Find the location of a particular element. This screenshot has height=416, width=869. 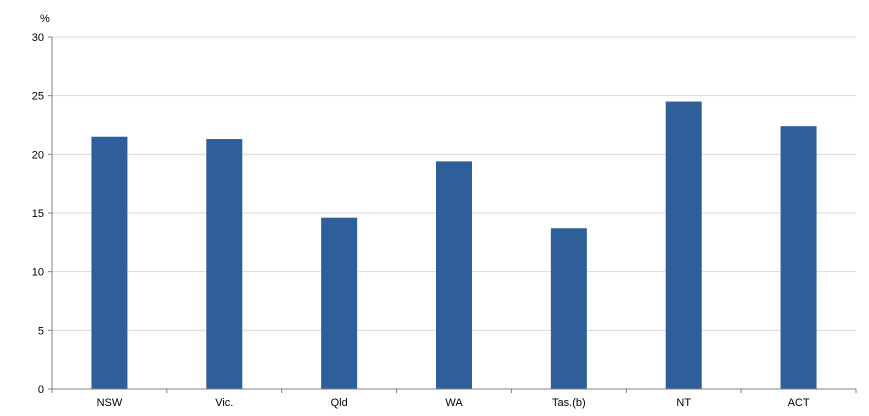

bar-qld is located at coordinates (339, 303).